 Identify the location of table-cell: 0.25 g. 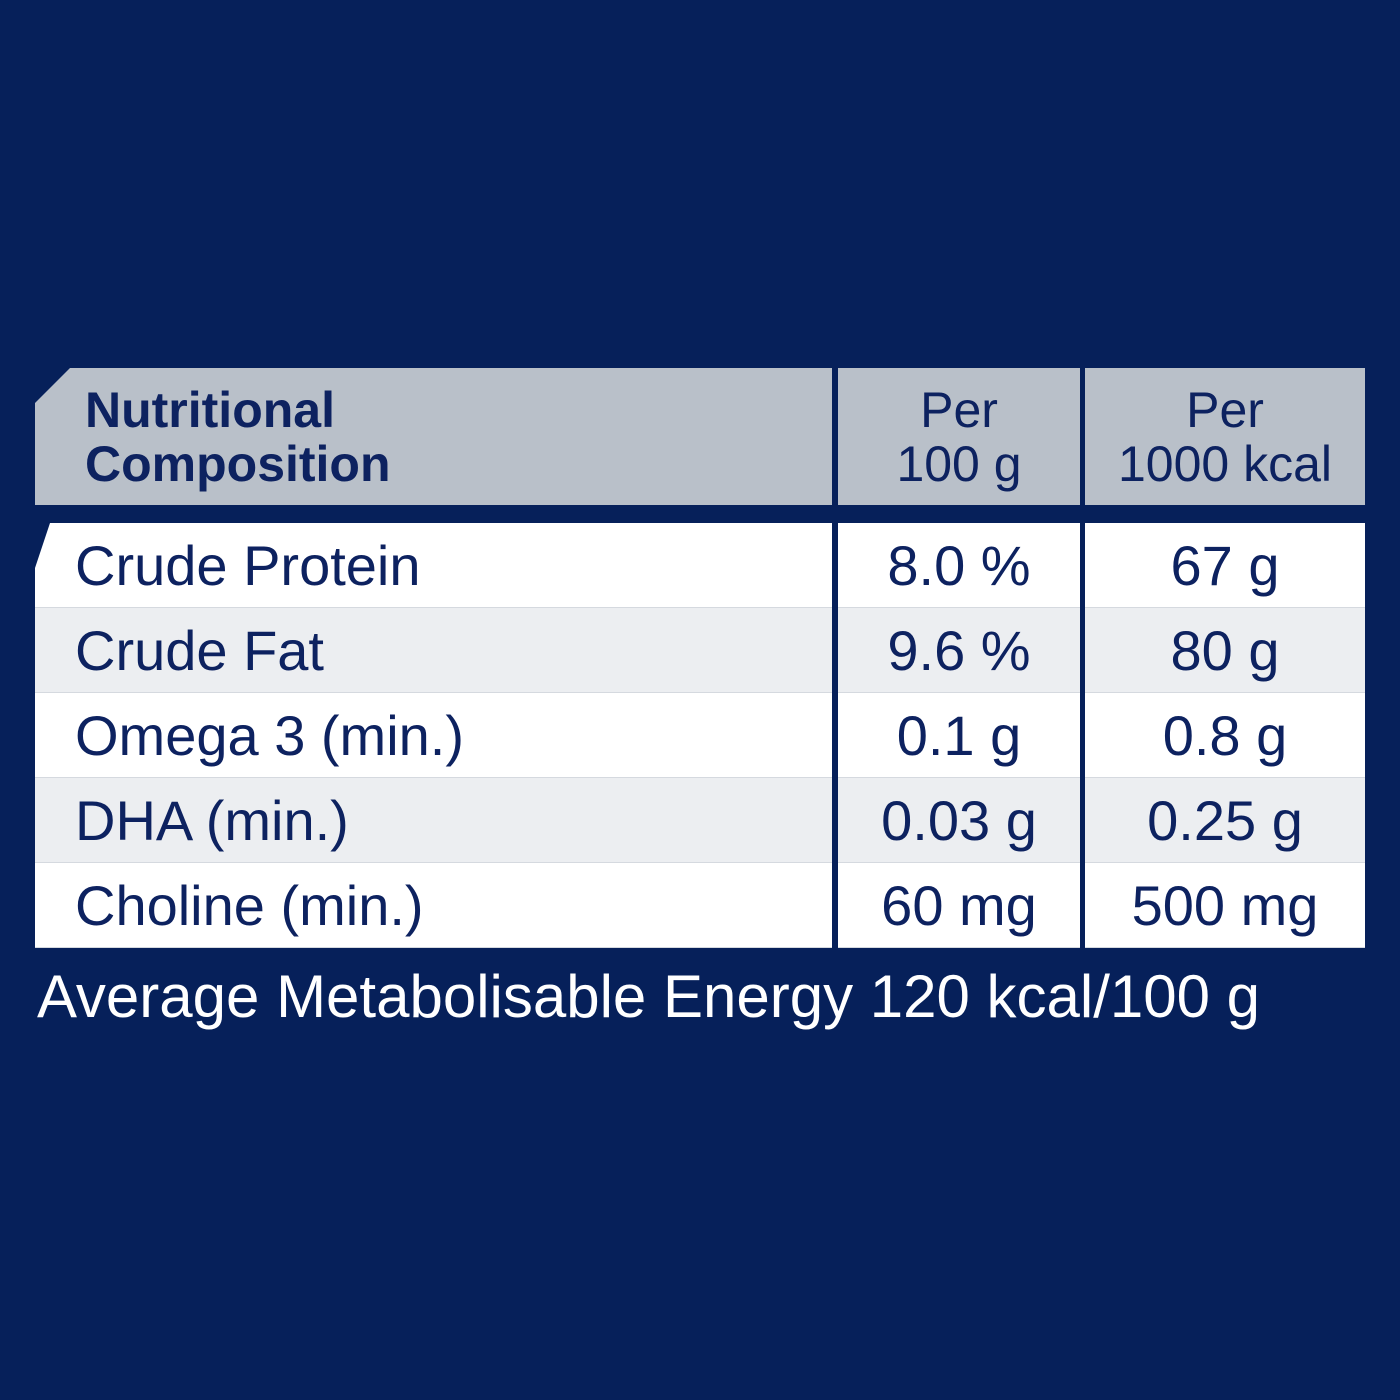
(1225, 820).